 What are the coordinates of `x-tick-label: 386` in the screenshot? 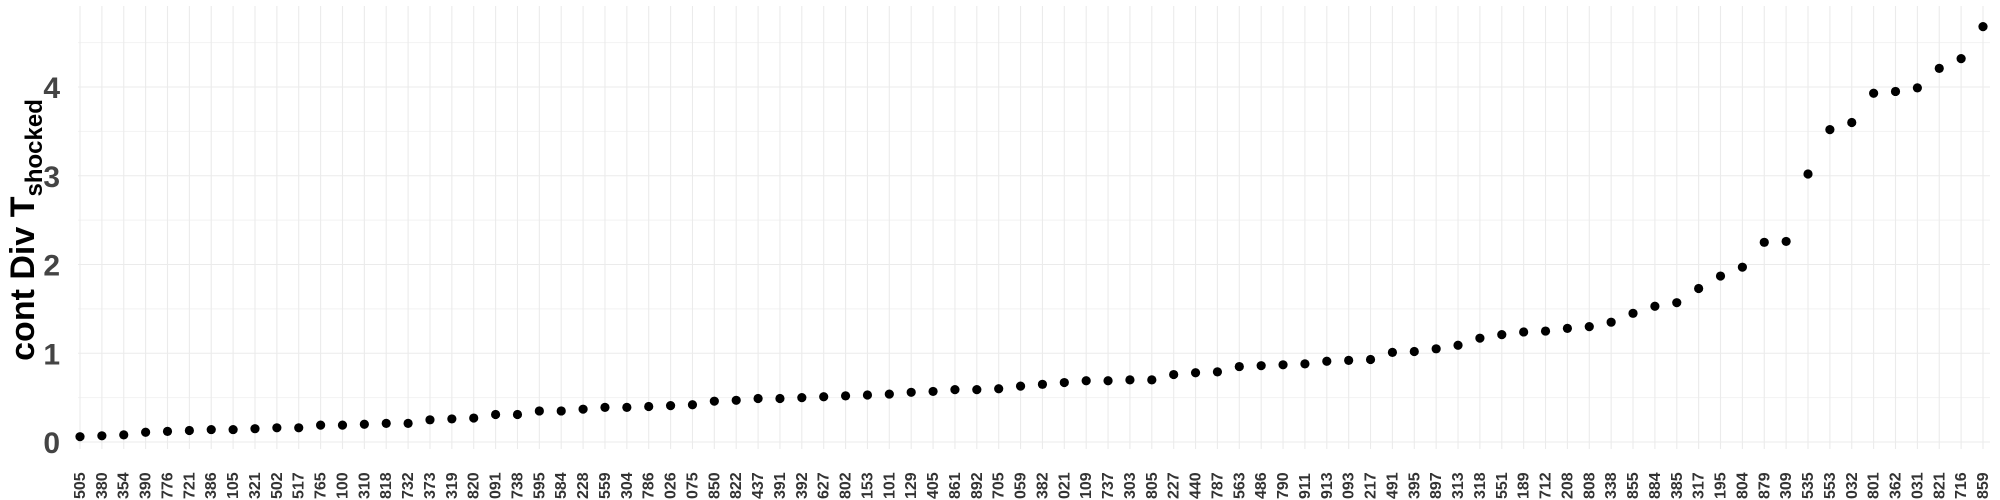 It's located at (211, 485).